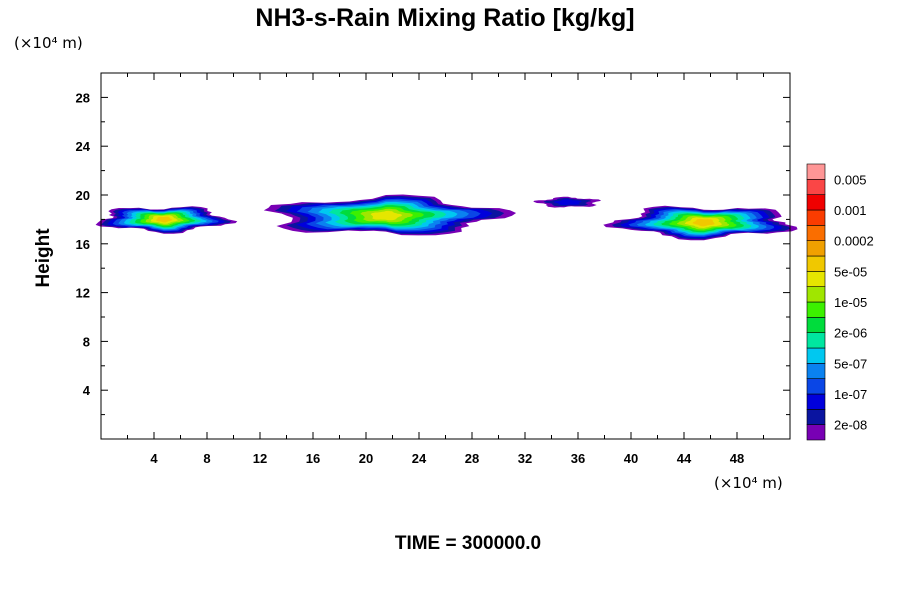 The height and width of the screenshot is (600, 900). Describe the element at coordinates (260, 458) in the screenshot. I see `x-tick-label: 12` at that location.